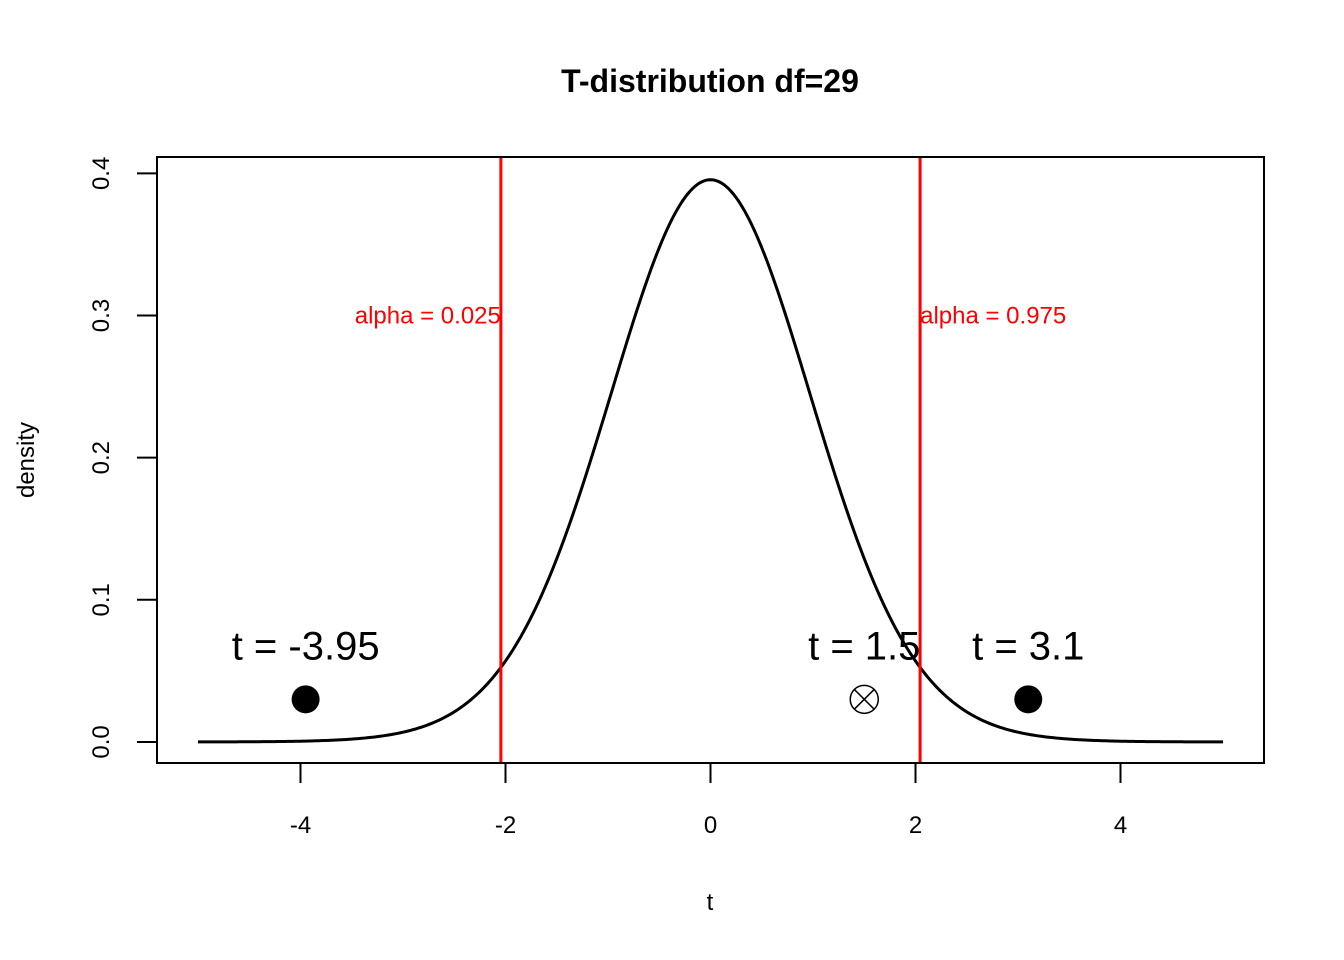 This screenshot has height=960, width=1344. What do you see at coordinates (1028, 646) in the screenshot?
I see `point-label: t = 3.1` at bounding box center [1028, 646].